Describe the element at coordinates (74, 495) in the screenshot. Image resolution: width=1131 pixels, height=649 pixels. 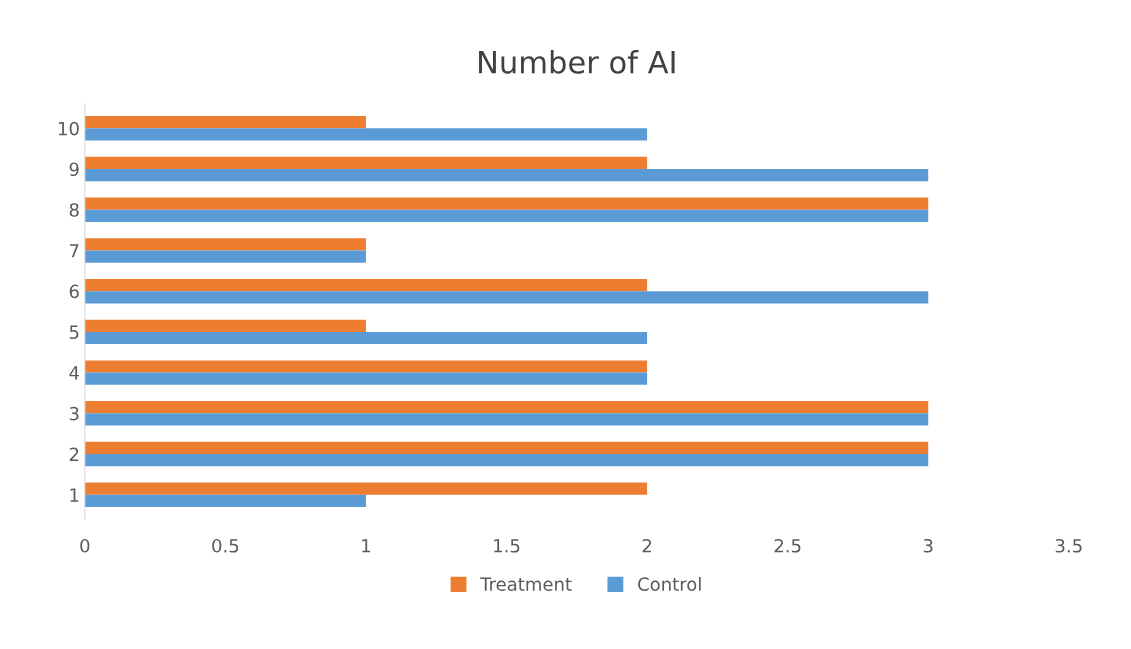
I see `y-tick-label: 1` at that location.